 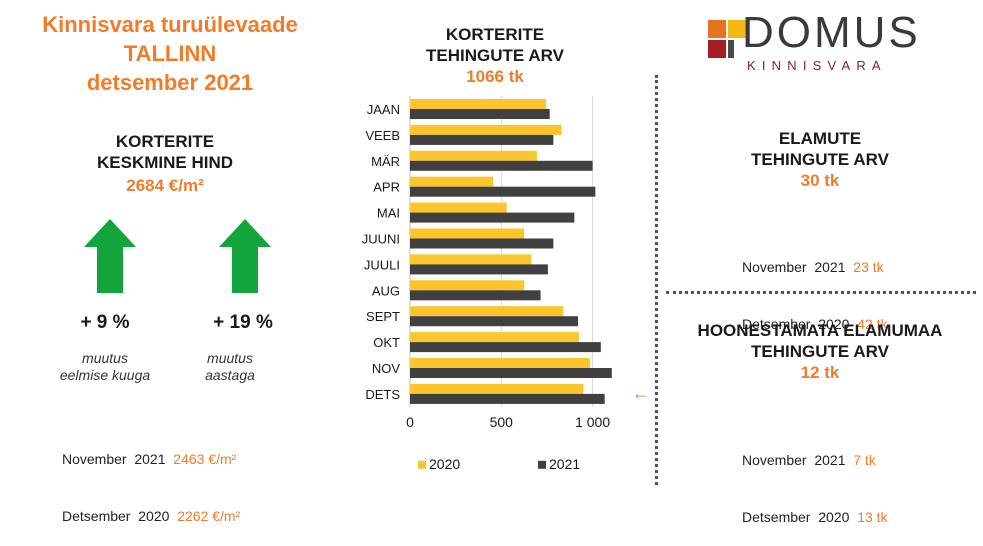 What do you see at coordinates (105, 322) in the screenshot?
I see `monthly-change: + 9 %` at bounding box center [105, 322].